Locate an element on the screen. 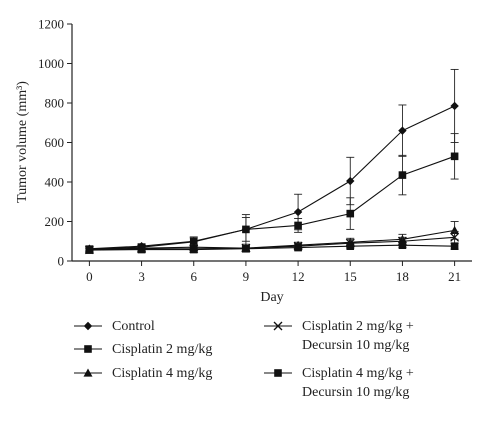  legend-label: Cisplatin 4 mg/kg + is located at coordinates (358, 373).